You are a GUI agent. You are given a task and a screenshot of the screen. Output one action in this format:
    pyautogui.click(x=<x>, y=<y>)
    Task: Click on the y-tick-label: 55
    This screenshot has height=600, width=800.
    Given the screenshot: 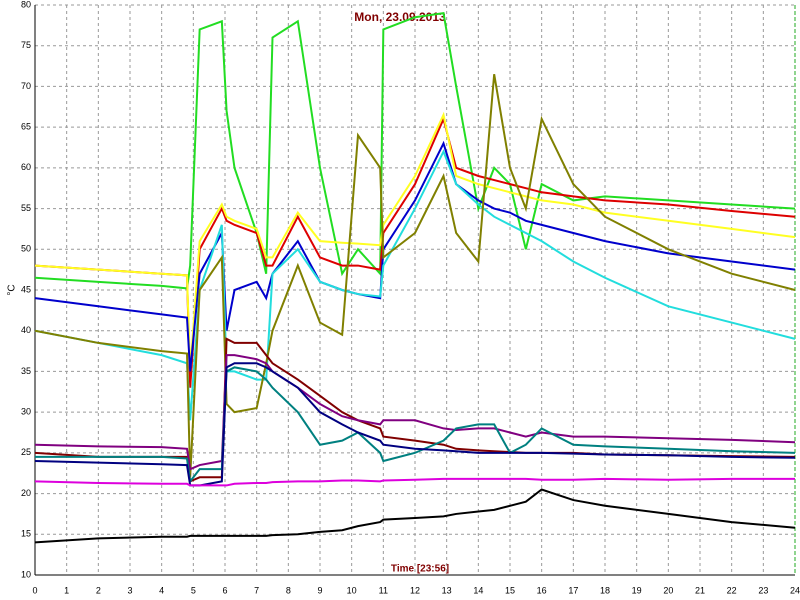 What is the action you would take?
    pyautogui.click(x=26, y=208)
    